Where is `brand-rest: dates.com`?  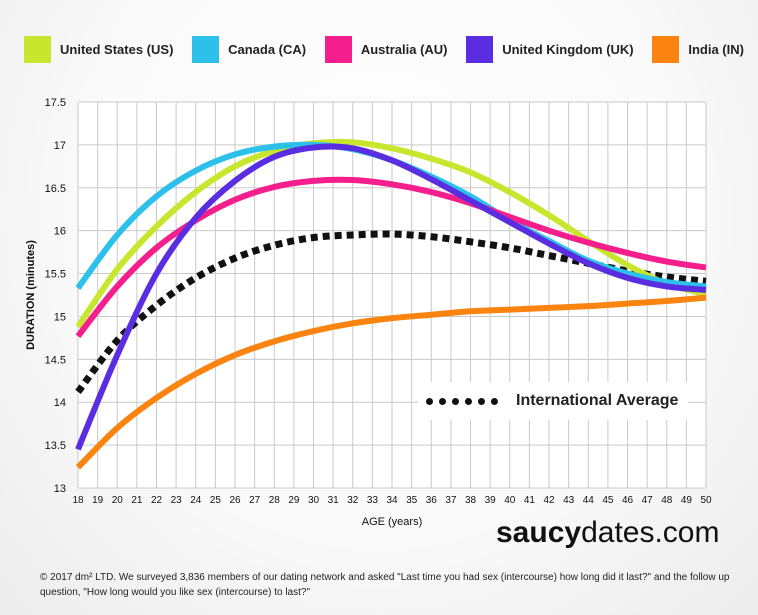
brand-rest: dates.com is located at coordinates (650, 532).